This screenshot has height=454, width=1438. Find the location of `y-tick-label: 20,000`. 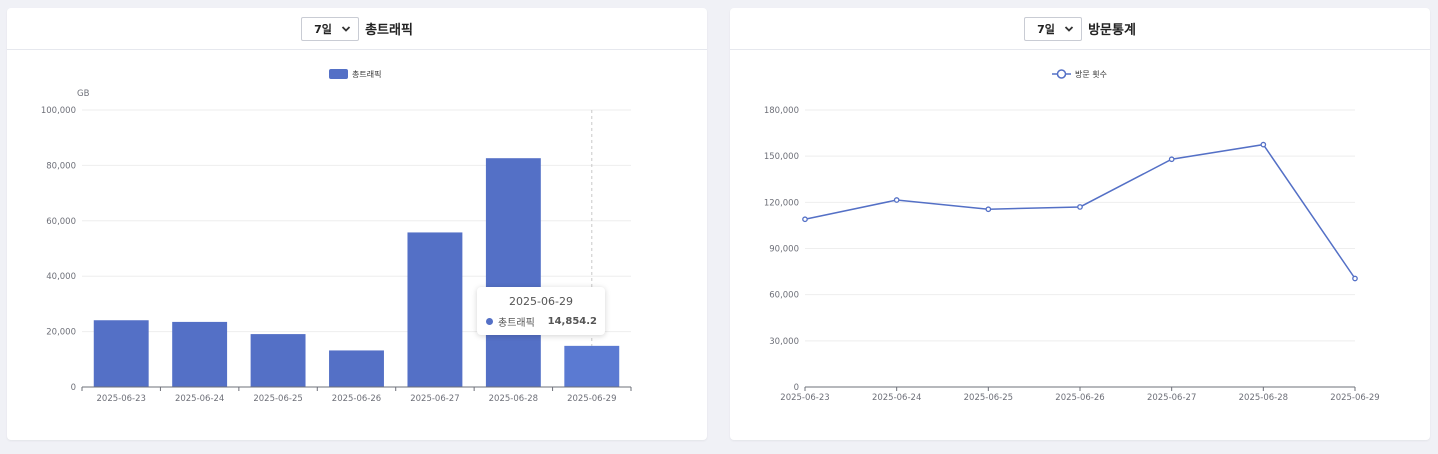

y-tick-label: 20,000 is located at coordinates (61, 333).